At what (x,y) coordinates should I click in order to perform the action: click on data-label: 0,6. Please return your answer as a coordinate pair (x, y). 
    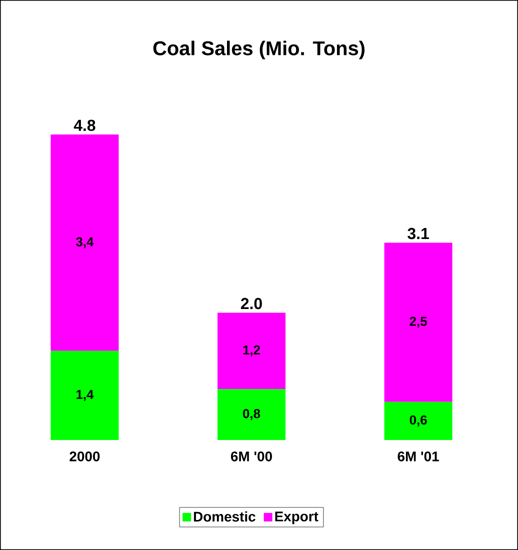
    Looking at the image, I should click on (418, 420).